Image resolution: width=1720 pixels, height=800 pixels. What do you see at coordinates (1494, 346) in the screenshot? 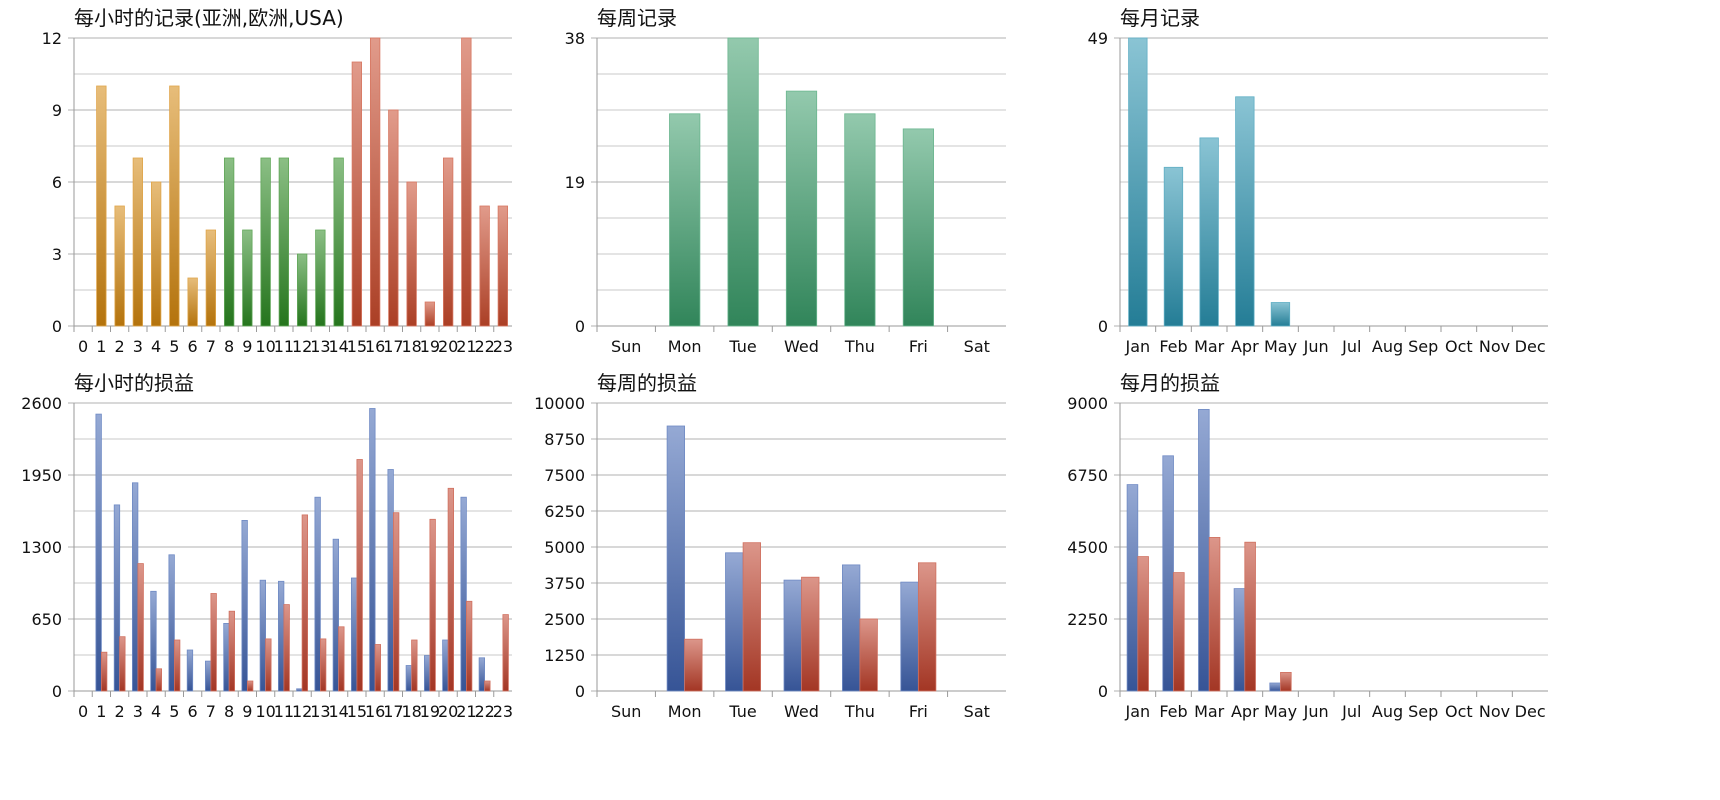
I see `x-tick-label: Nov` at bounding box center [1494, 346].